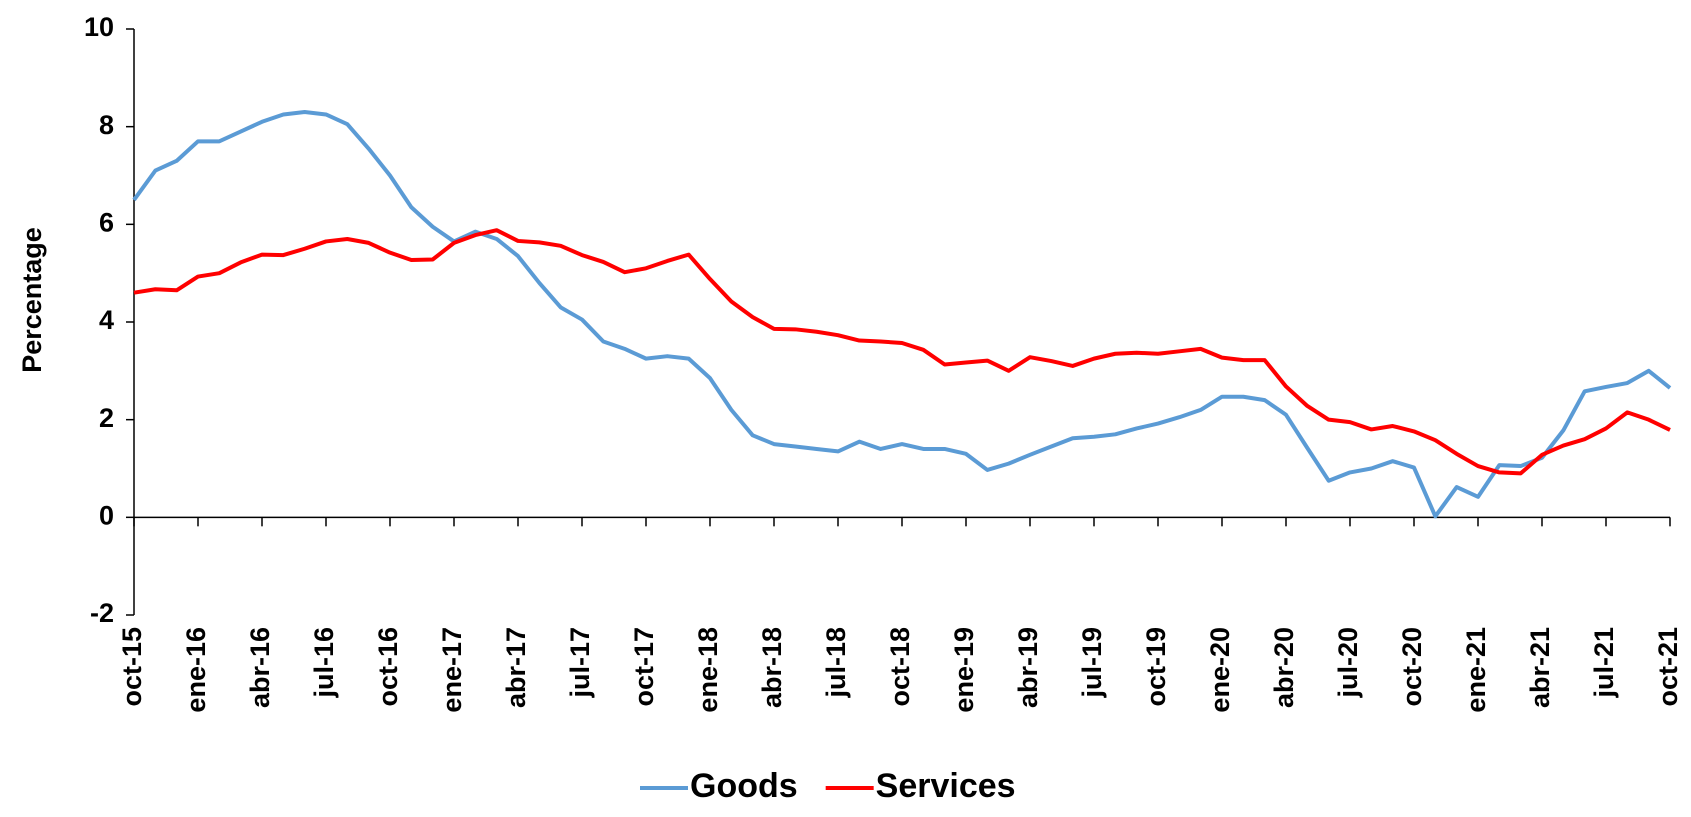 This screenshot has width=1691, height=817. Describe the element at coordinates (260, 667) in the screenshot. I see `x-tick-label: abr-16` at that location.